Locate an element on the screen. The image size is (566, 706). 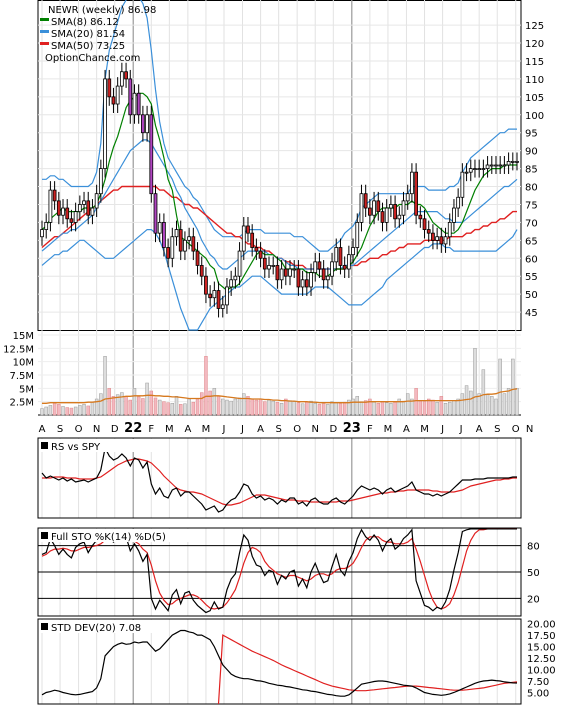
rs-line is located at coordinates (279, 479).